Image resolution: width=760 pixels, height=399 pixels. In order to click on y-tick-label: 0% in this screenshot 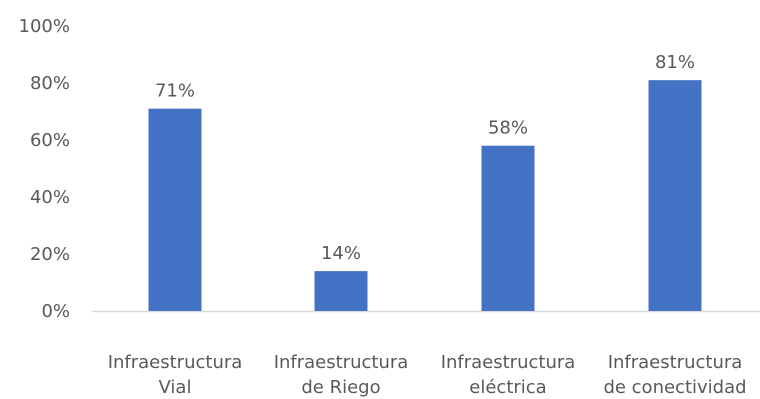, I will do `click(55, 311)`.